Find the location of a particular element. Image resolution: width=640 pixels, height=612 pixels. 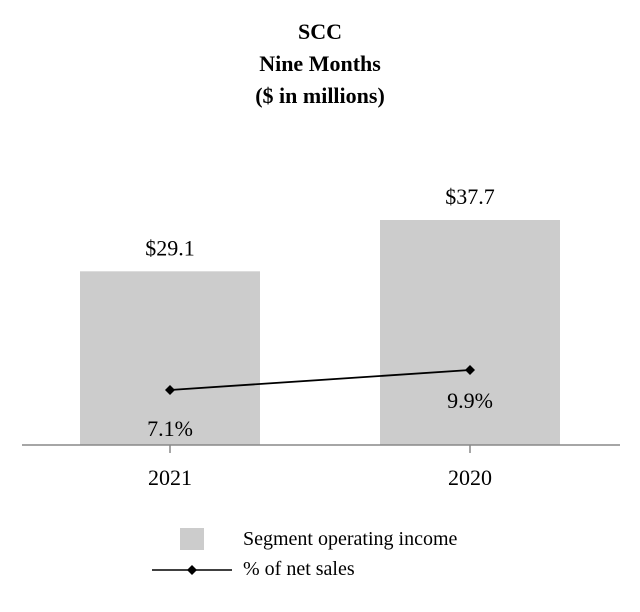

bar-2020 is located at coordinates (470, 332).